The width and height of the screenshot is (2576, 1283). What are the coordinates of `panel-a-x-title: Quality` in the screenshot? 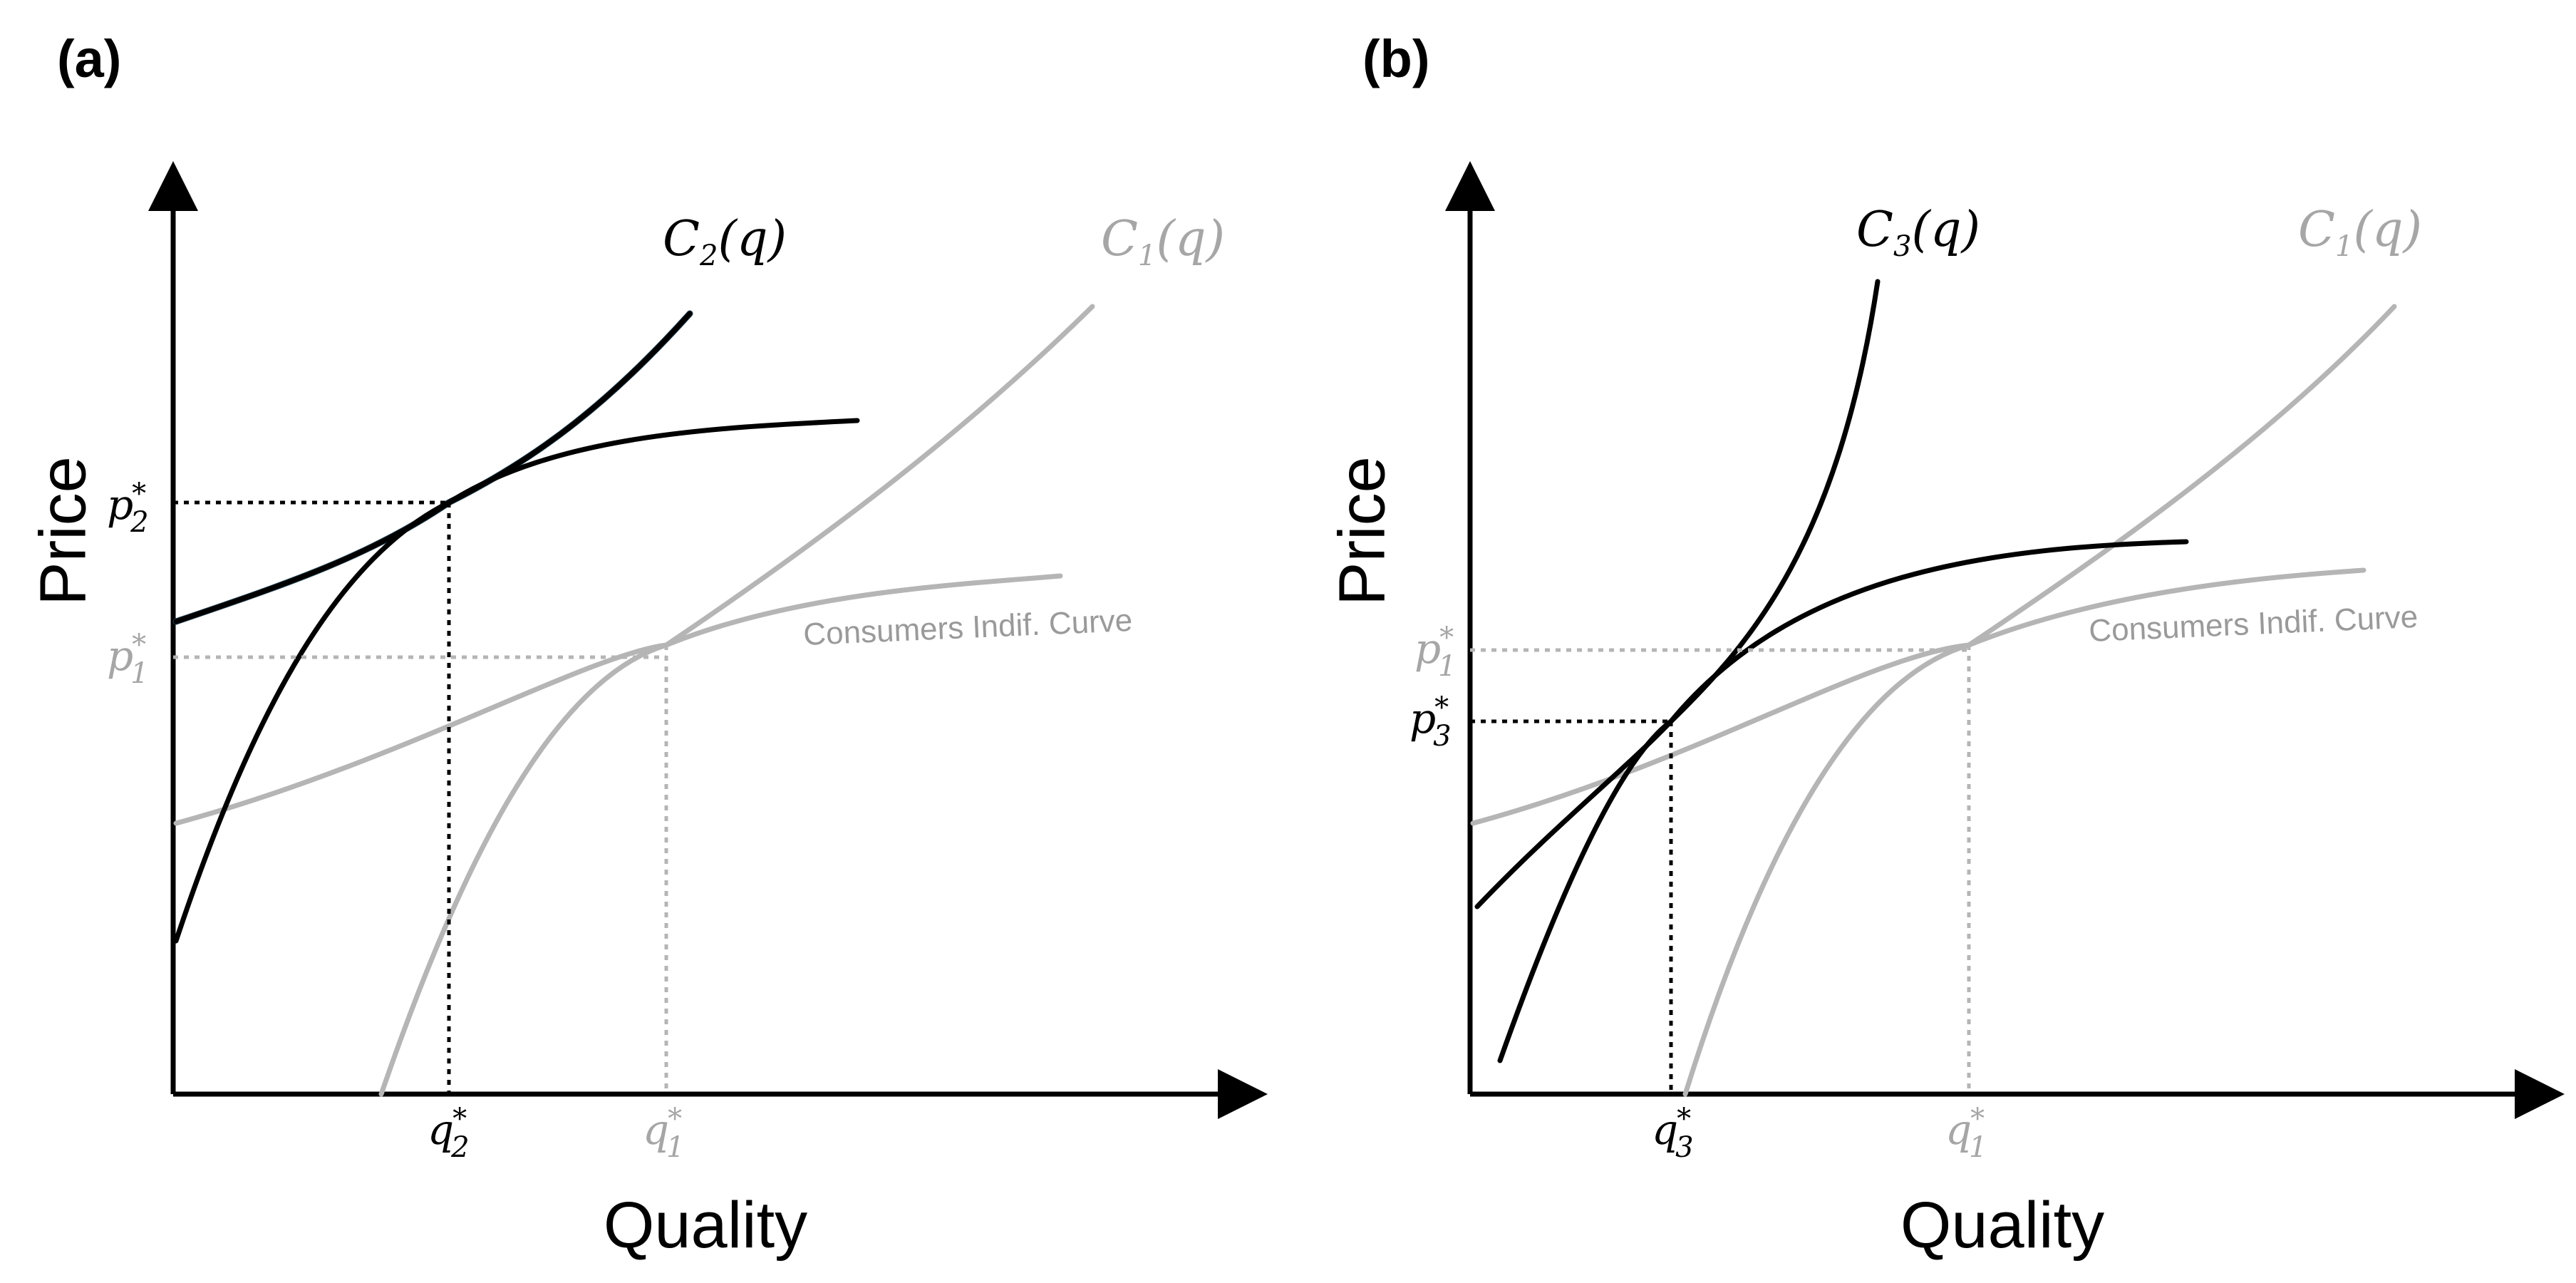 It's located at (705, 1225).